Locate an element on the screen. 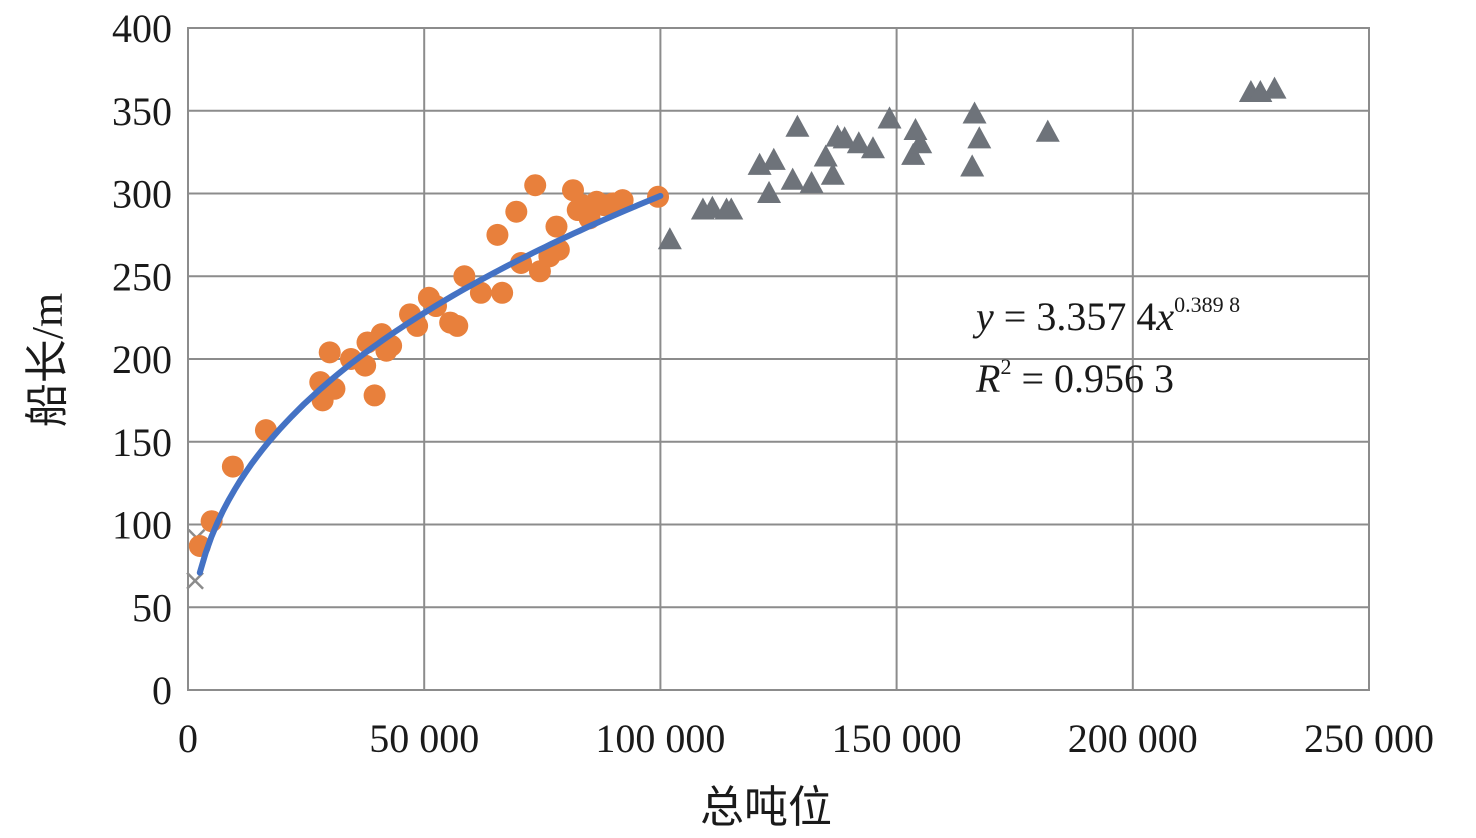  r-squared-label: R2 = 0.956 3 is located at coordinates (1074, 377).